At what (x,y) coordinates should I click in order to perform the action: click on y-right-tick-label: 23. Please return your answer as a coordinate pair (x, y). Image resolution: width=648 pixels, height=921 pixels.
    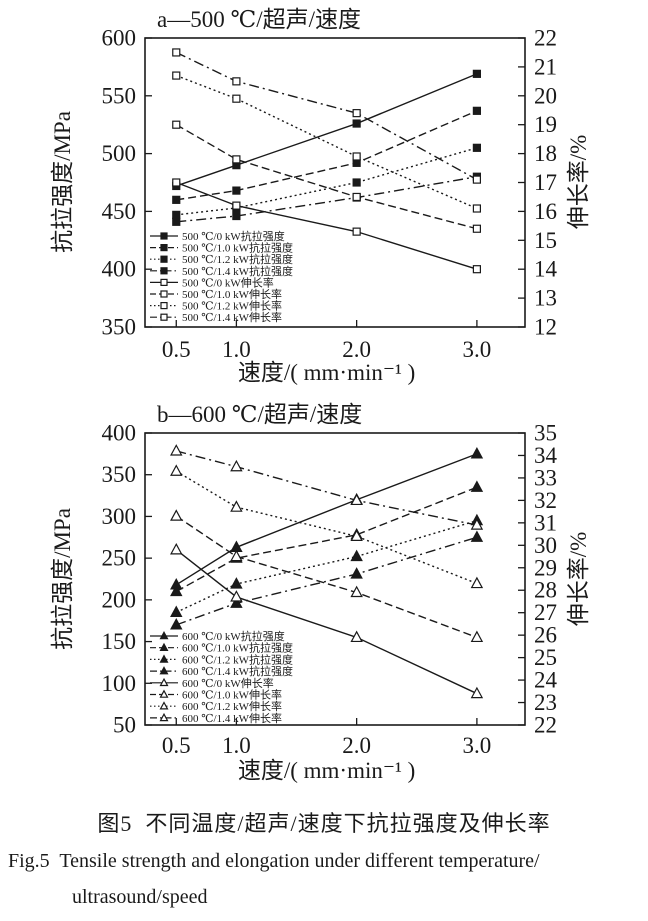
    Looking at the image, I should click on (545, 702).